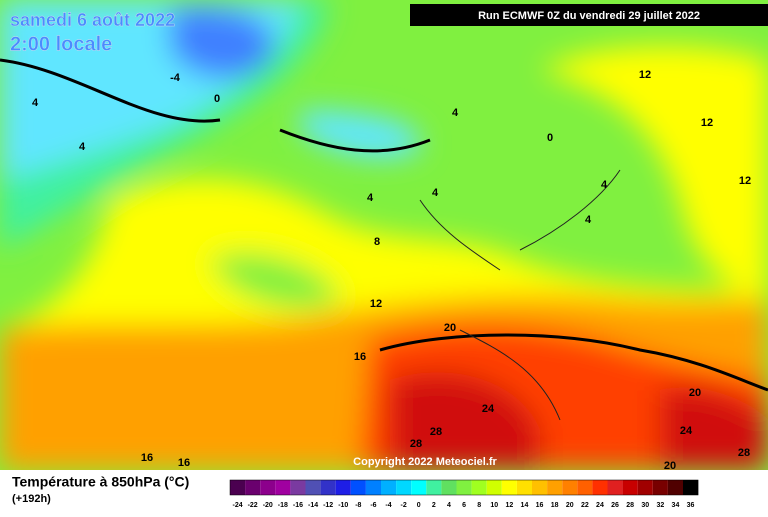  I want to click on colorbar-label: 28, so click(630, 505).